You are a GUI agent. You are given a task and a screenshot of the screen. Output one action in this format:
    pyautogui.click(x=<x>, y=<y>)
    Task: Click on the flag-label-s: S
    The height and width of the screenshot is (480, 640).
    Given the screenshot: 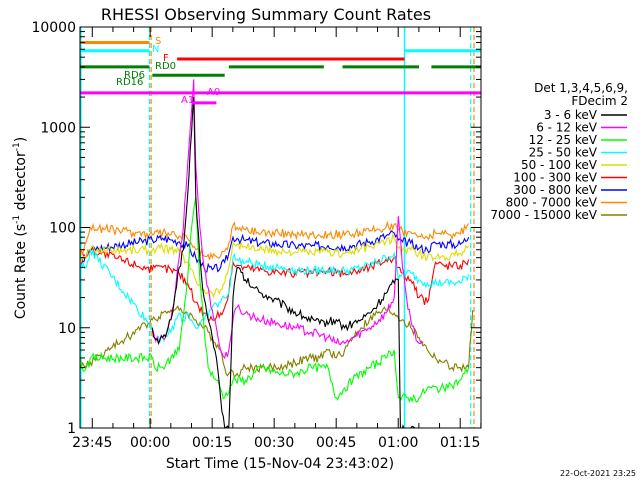 What is the action you would take?
    pyautogui.click(x=158, y=41)
    